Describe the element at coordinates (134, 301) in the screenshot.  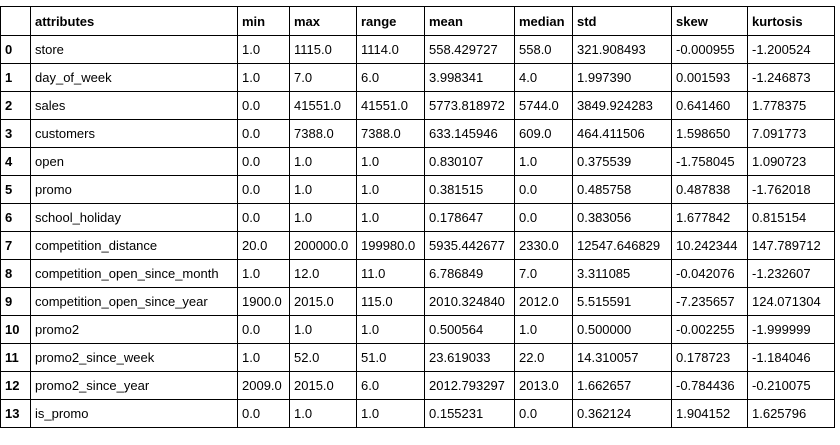
I see `table-cell-attributes: competition_open_since_year` at that location.